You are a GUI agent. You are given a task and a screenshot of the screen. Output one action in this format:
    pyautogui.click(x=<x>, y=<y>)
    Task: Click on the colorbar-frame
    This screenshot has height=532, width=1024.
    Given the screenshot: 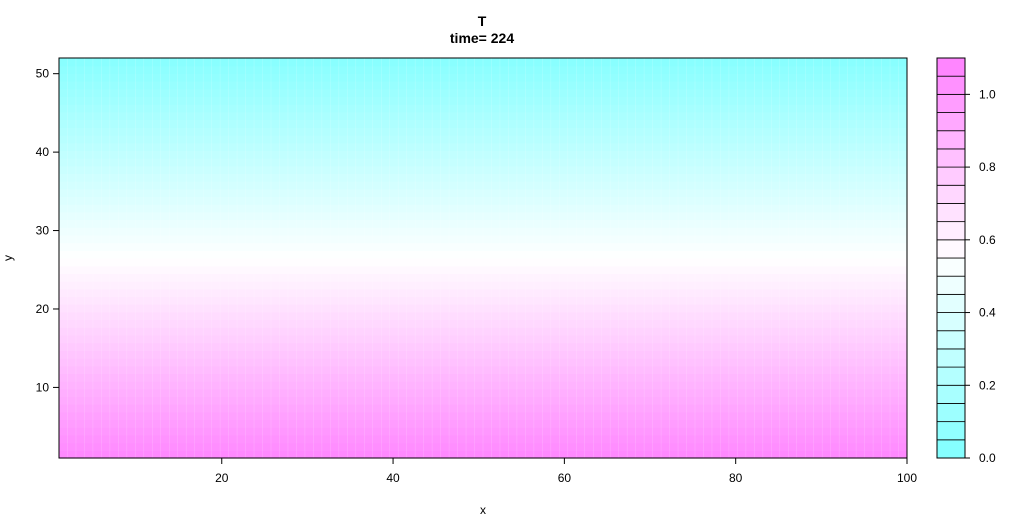 What is the action you would take?
    pyautogui.click(x=951, y=258)
    